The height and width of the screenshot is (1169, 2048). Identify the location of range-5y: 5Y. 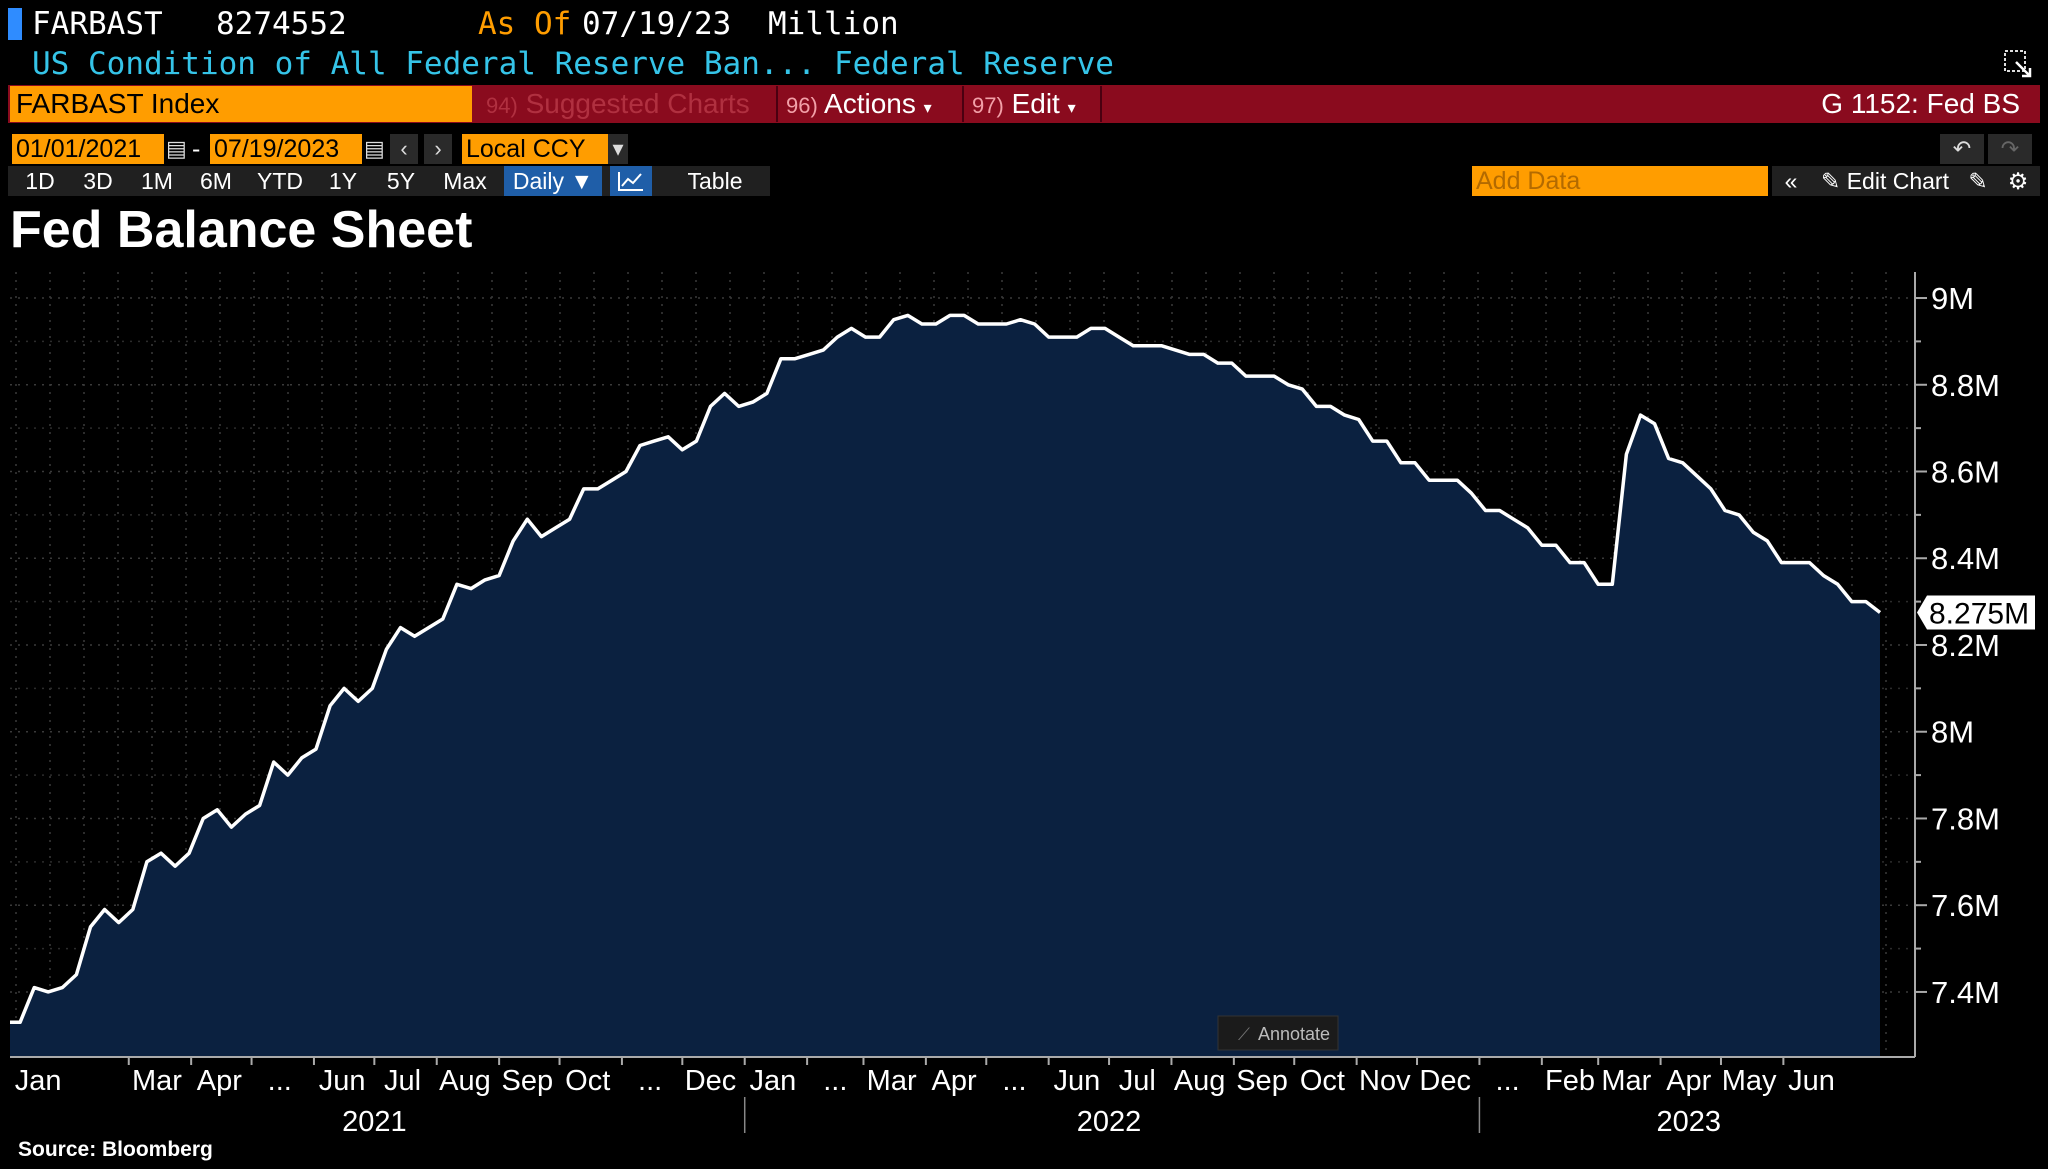
(401, 181).